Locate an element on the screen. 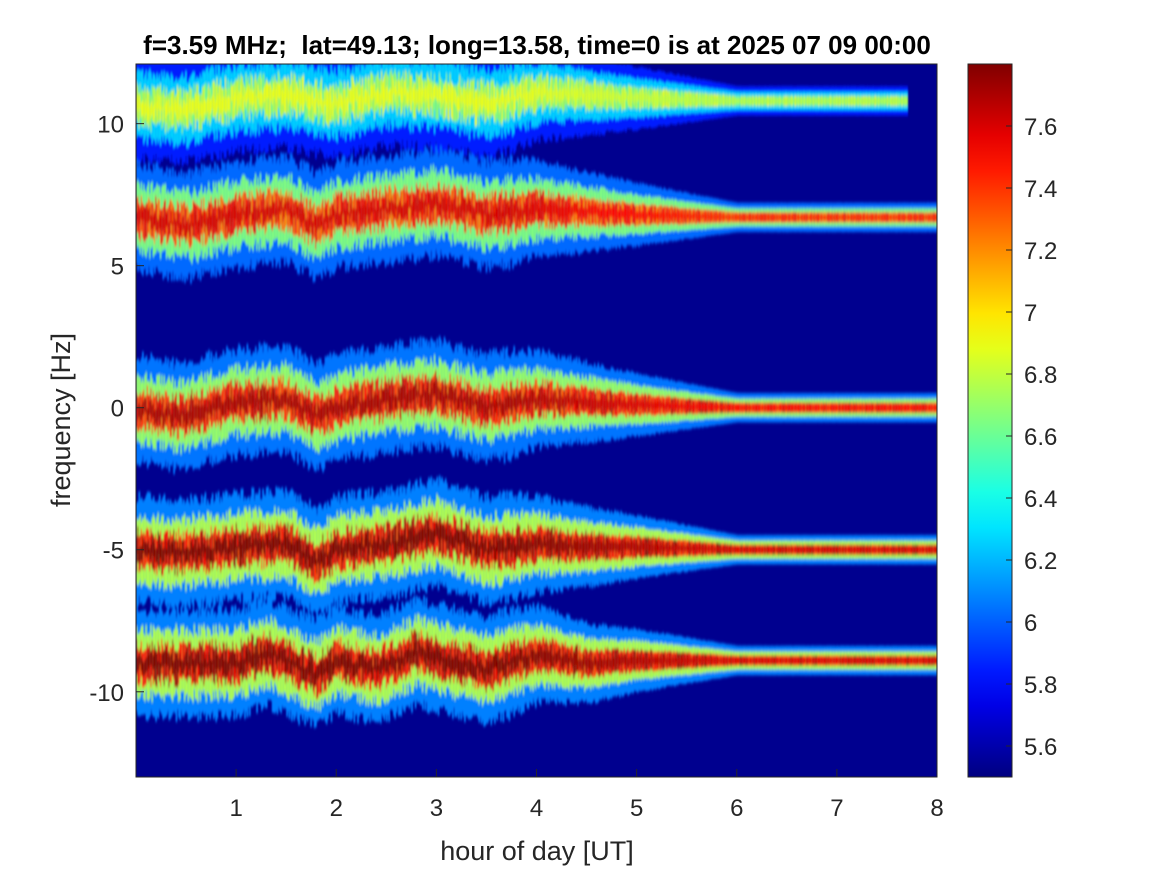  colorbar: 7.6 7.4 7.2 7 6.8 6.6 6.4 6.2 6 5.8 5.6 is located at coordinates (1012, 420).